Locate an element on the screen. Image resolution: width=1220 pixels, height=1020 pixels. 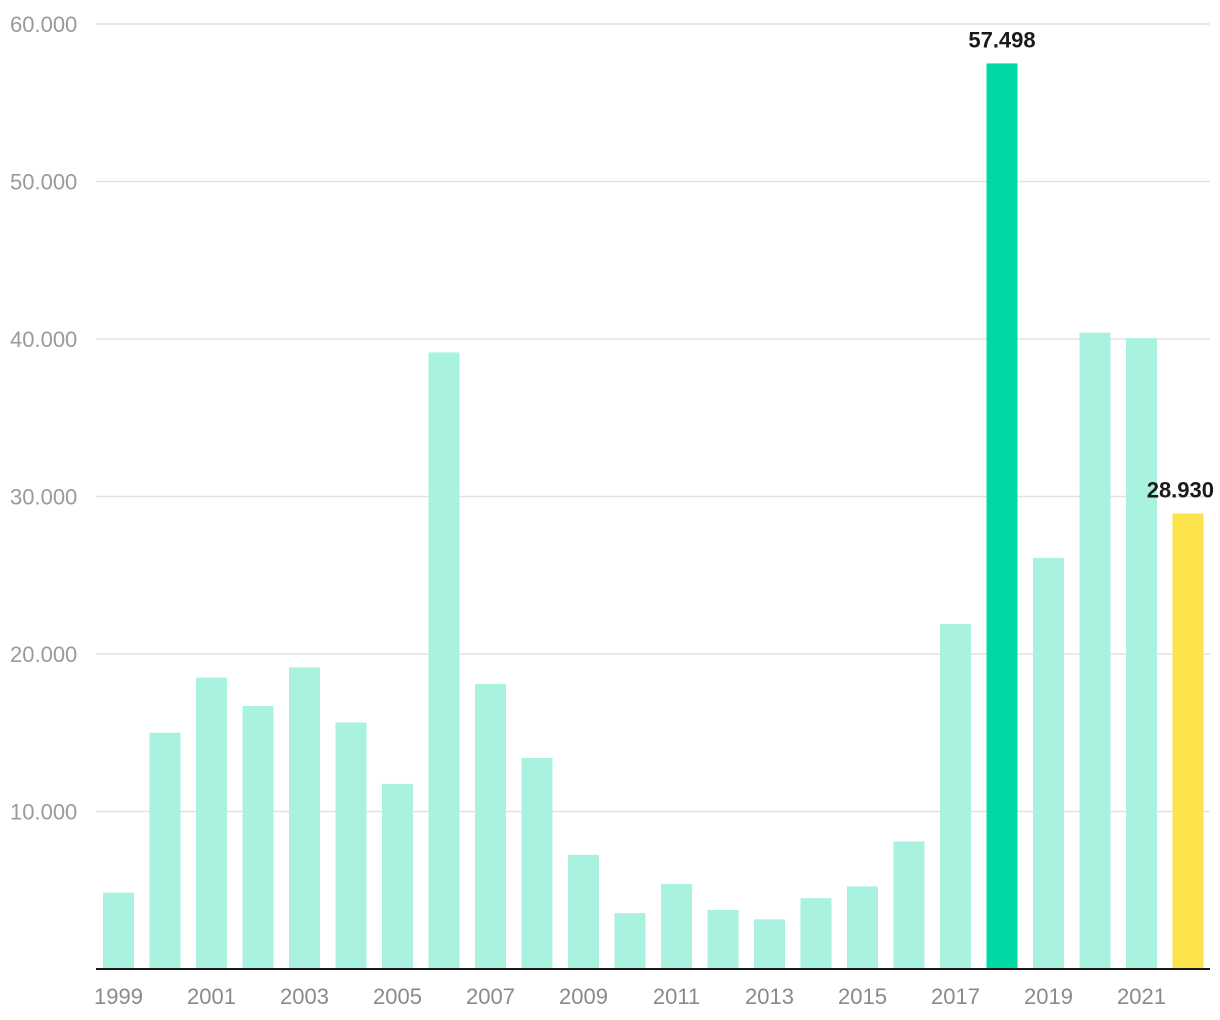
x-tick-label: 2001 is located at coordinates (211, 996).